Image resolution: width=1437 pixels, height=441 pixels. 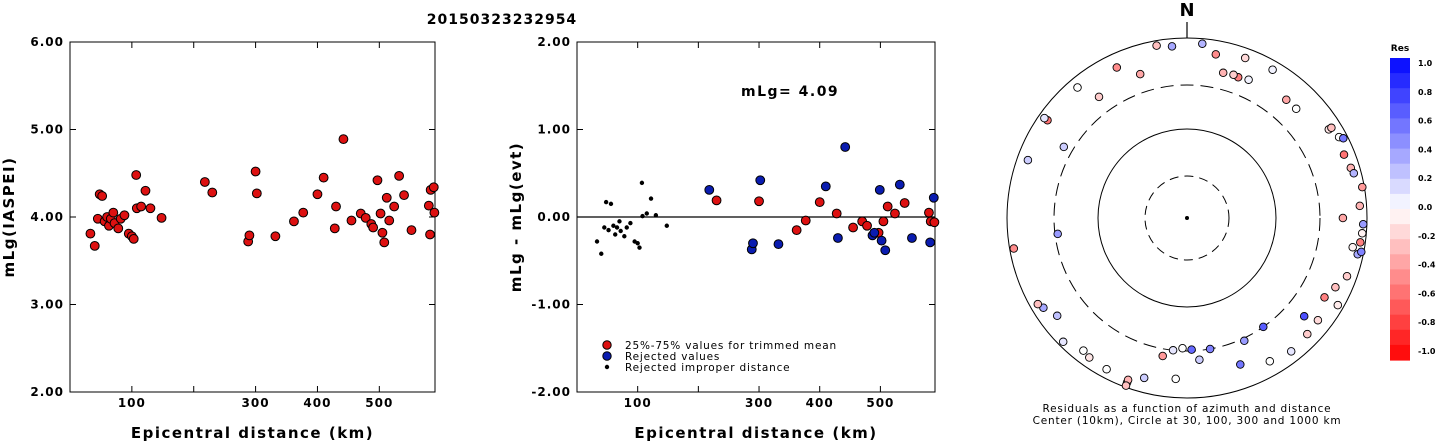 I want to click on legend-trimmed-label: 25%-75% values for trimmed mean, so click(x=731, y=346).